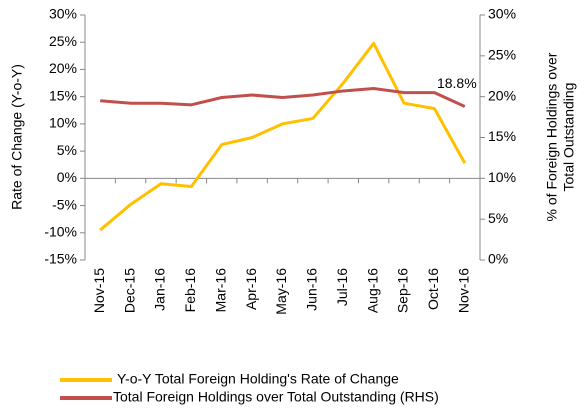 The height and width of the screenshot is (420, 585). What do you see at coordinates (190, 290) in the screenshot?
I see `x-tick-label: Feb-16` at bounding box center [190, 290].